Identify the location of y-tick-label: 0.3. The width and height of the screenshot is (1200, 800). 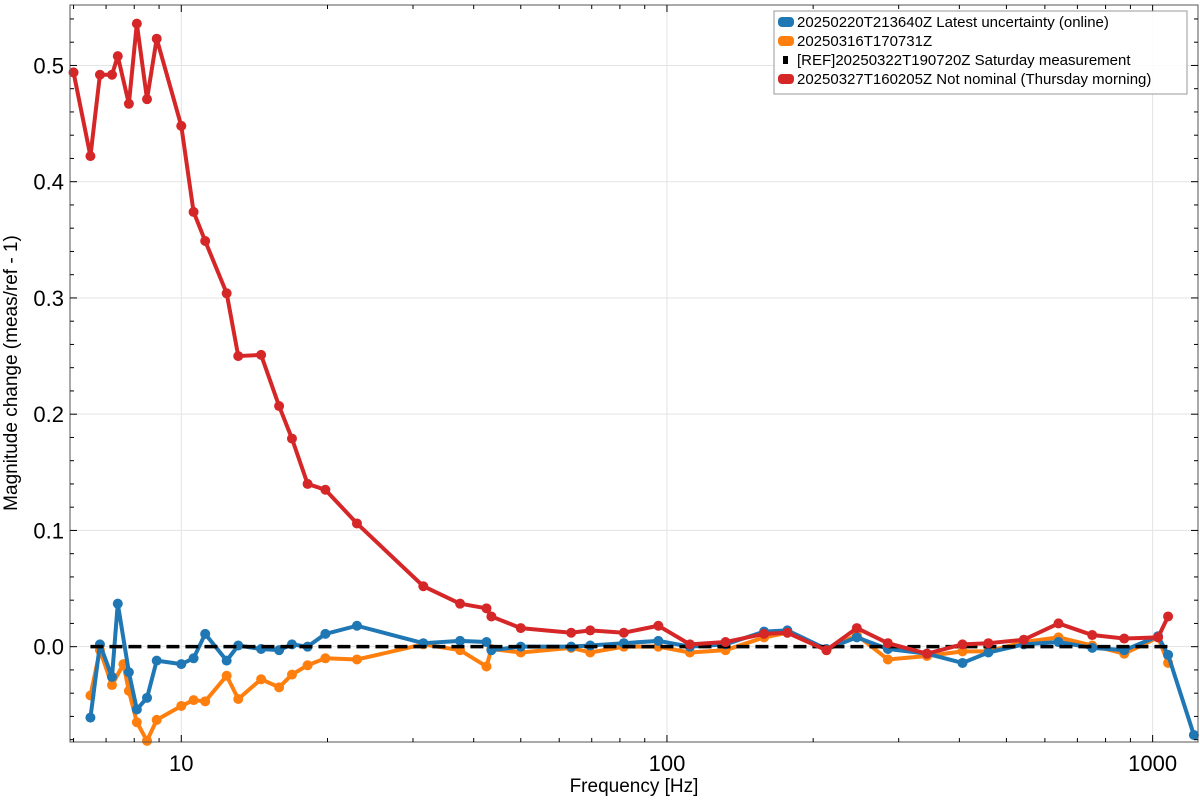
(48, 298).